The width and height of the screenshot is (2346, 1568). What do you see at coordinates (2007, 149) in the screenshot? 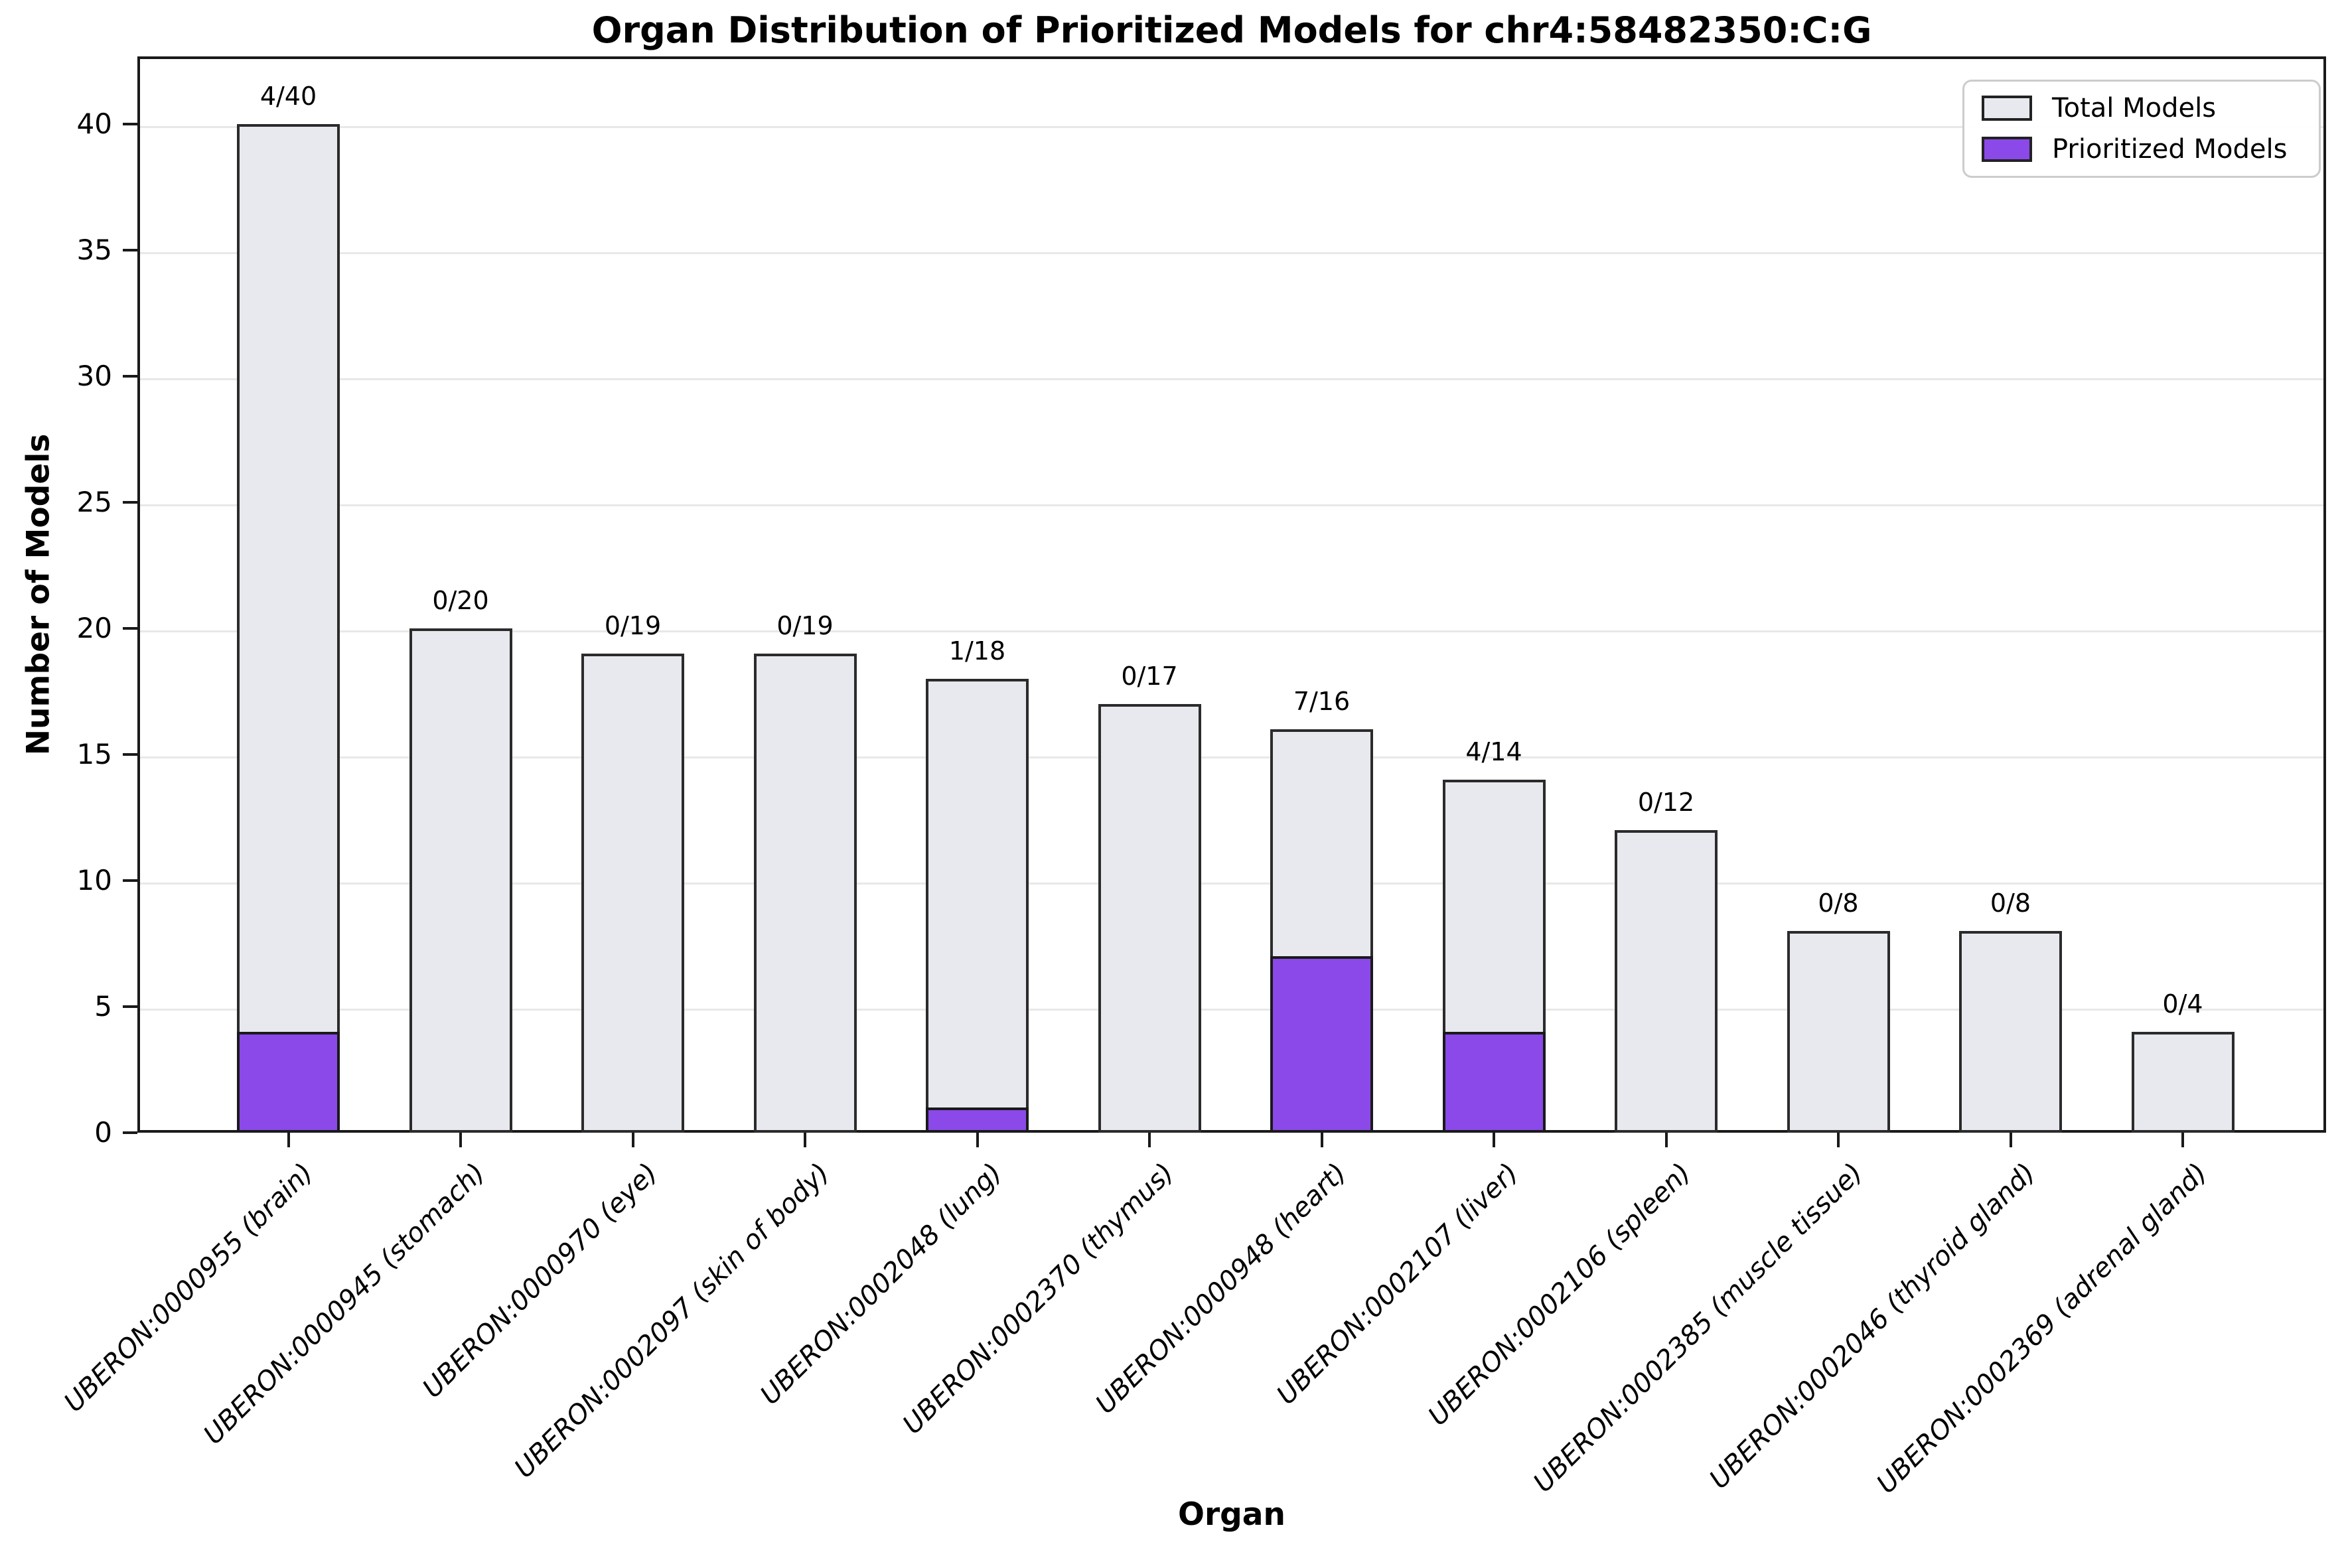
I see `legend-swatch-prioritized-models` at bounding box center [2007, 149].